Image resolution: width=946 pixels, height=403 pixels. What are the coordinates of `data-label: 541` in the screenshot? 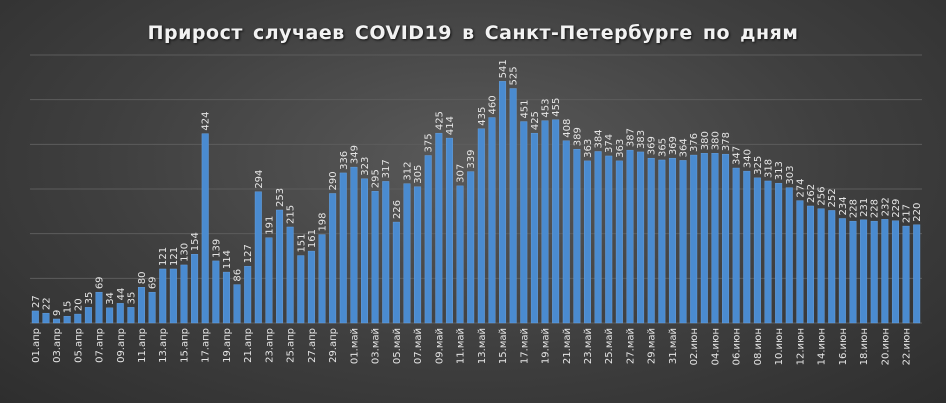 It's located at (503, 68).